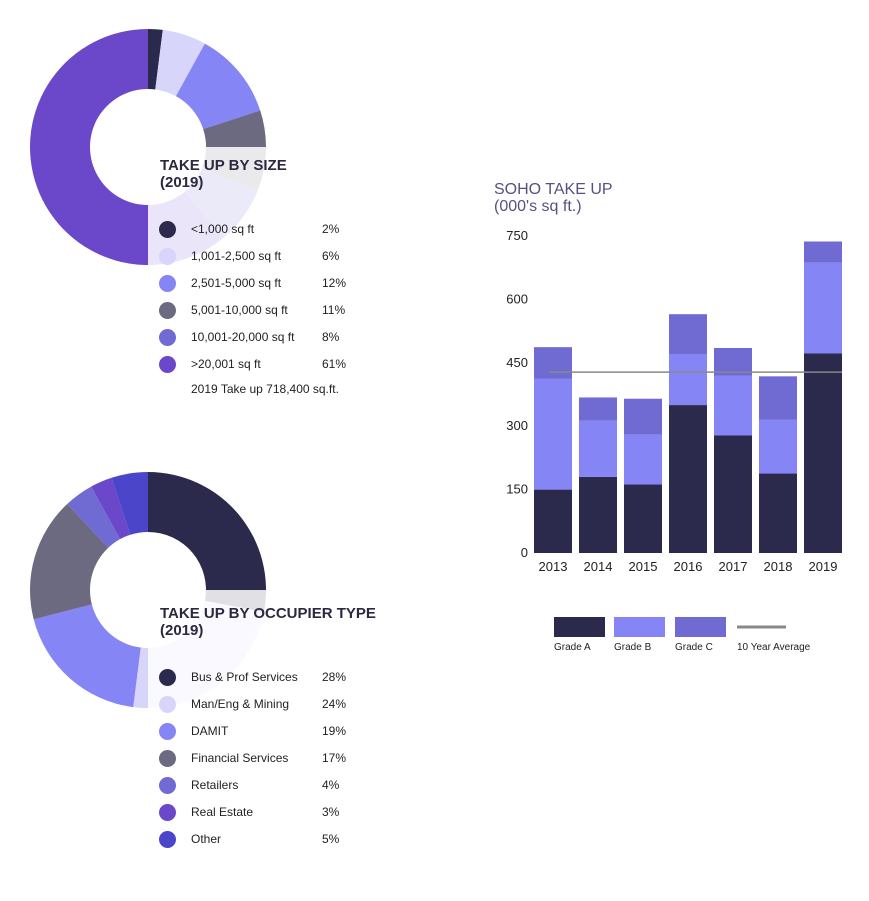 This screenshot has height=901, width=869. I want to click on bar-legend-average-label: 10 Year Average, so click(774, 647).